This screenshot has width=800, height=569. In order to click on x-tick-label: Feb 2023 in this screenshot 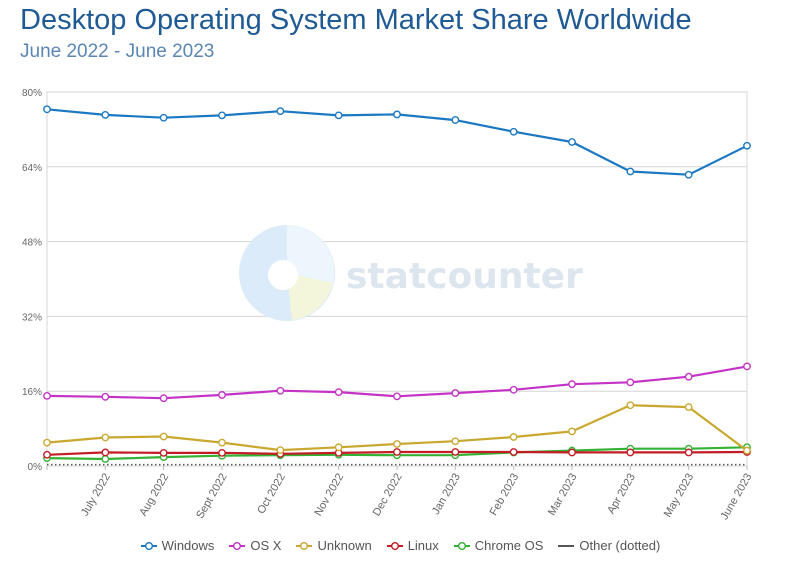, I will do `click(505, 495)`.